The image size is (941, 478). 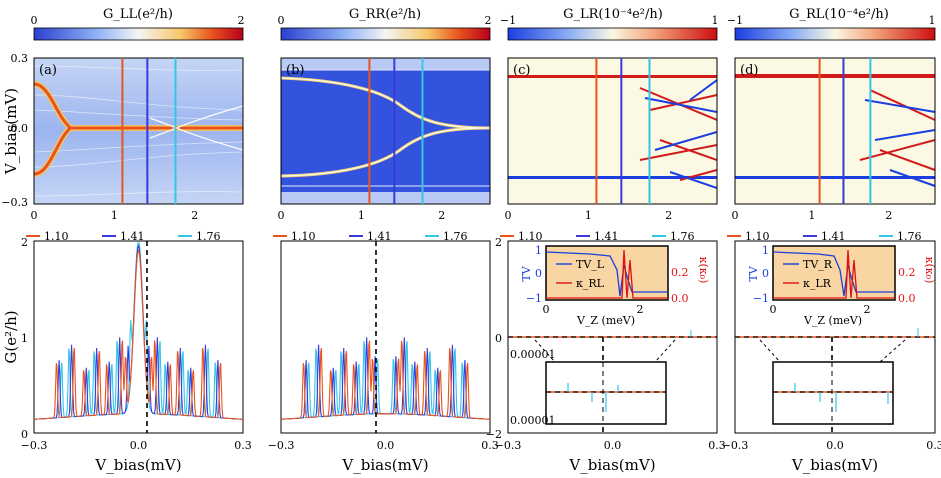 I want to click on top-xticks: 0 1 2 0 1 2 0 1 2 0 1 2, so click(x=462, y=215).